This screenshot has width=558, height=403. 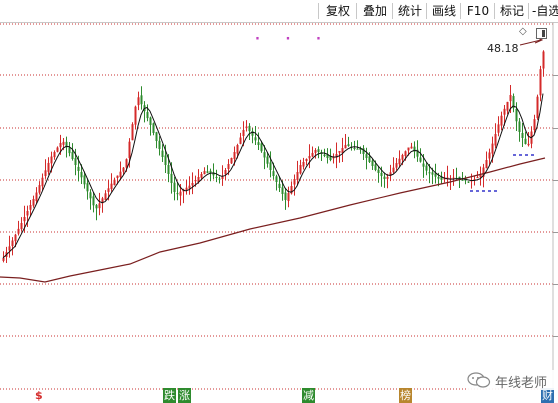 I want to click on draw-line-button: 画线, so click(x=443, y=11).